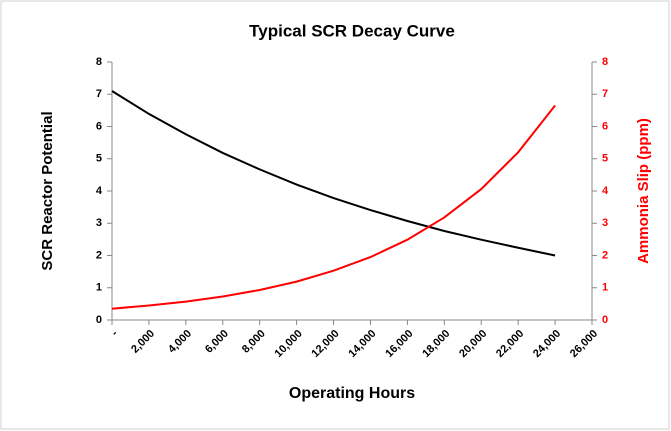 The height and width of the screenshot is (431, 671). I want to click on y-tick-label: 0, so click(99, 320).